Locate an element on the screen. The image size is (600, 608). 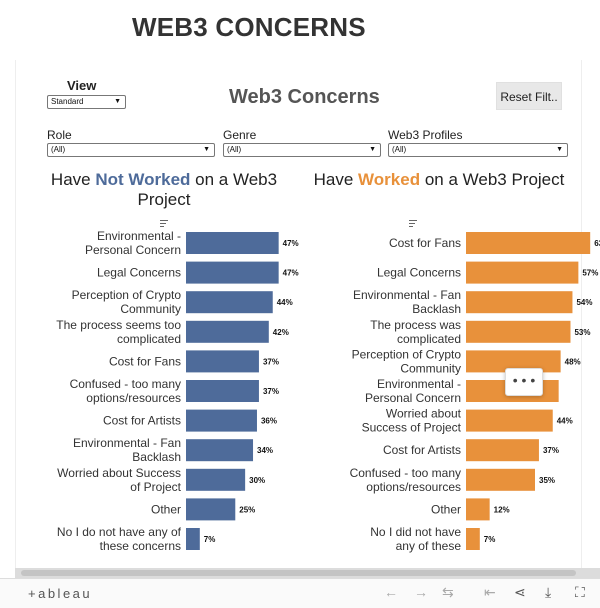
category-label: Legal Concerns is located at coordinates (419, 273).